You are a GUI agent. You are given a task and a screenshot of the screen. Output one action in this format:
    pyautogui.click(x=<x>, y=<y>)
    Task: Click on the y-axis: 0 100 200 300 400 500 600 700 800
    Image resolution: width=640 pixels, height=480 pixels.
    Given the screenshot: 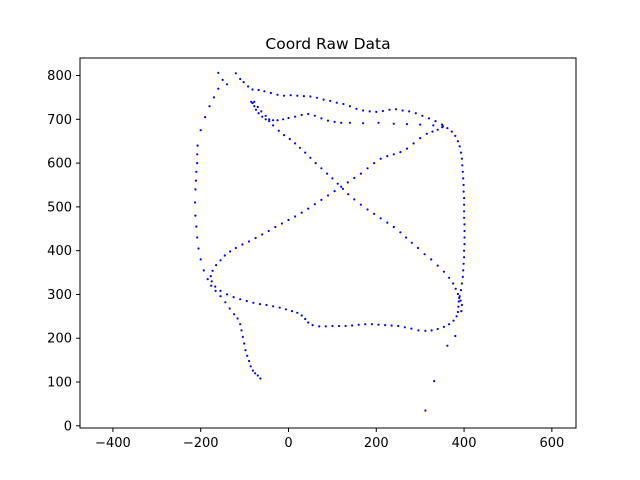 What is the action you would take?
    pyautogui.click(x=63, y=251)
    